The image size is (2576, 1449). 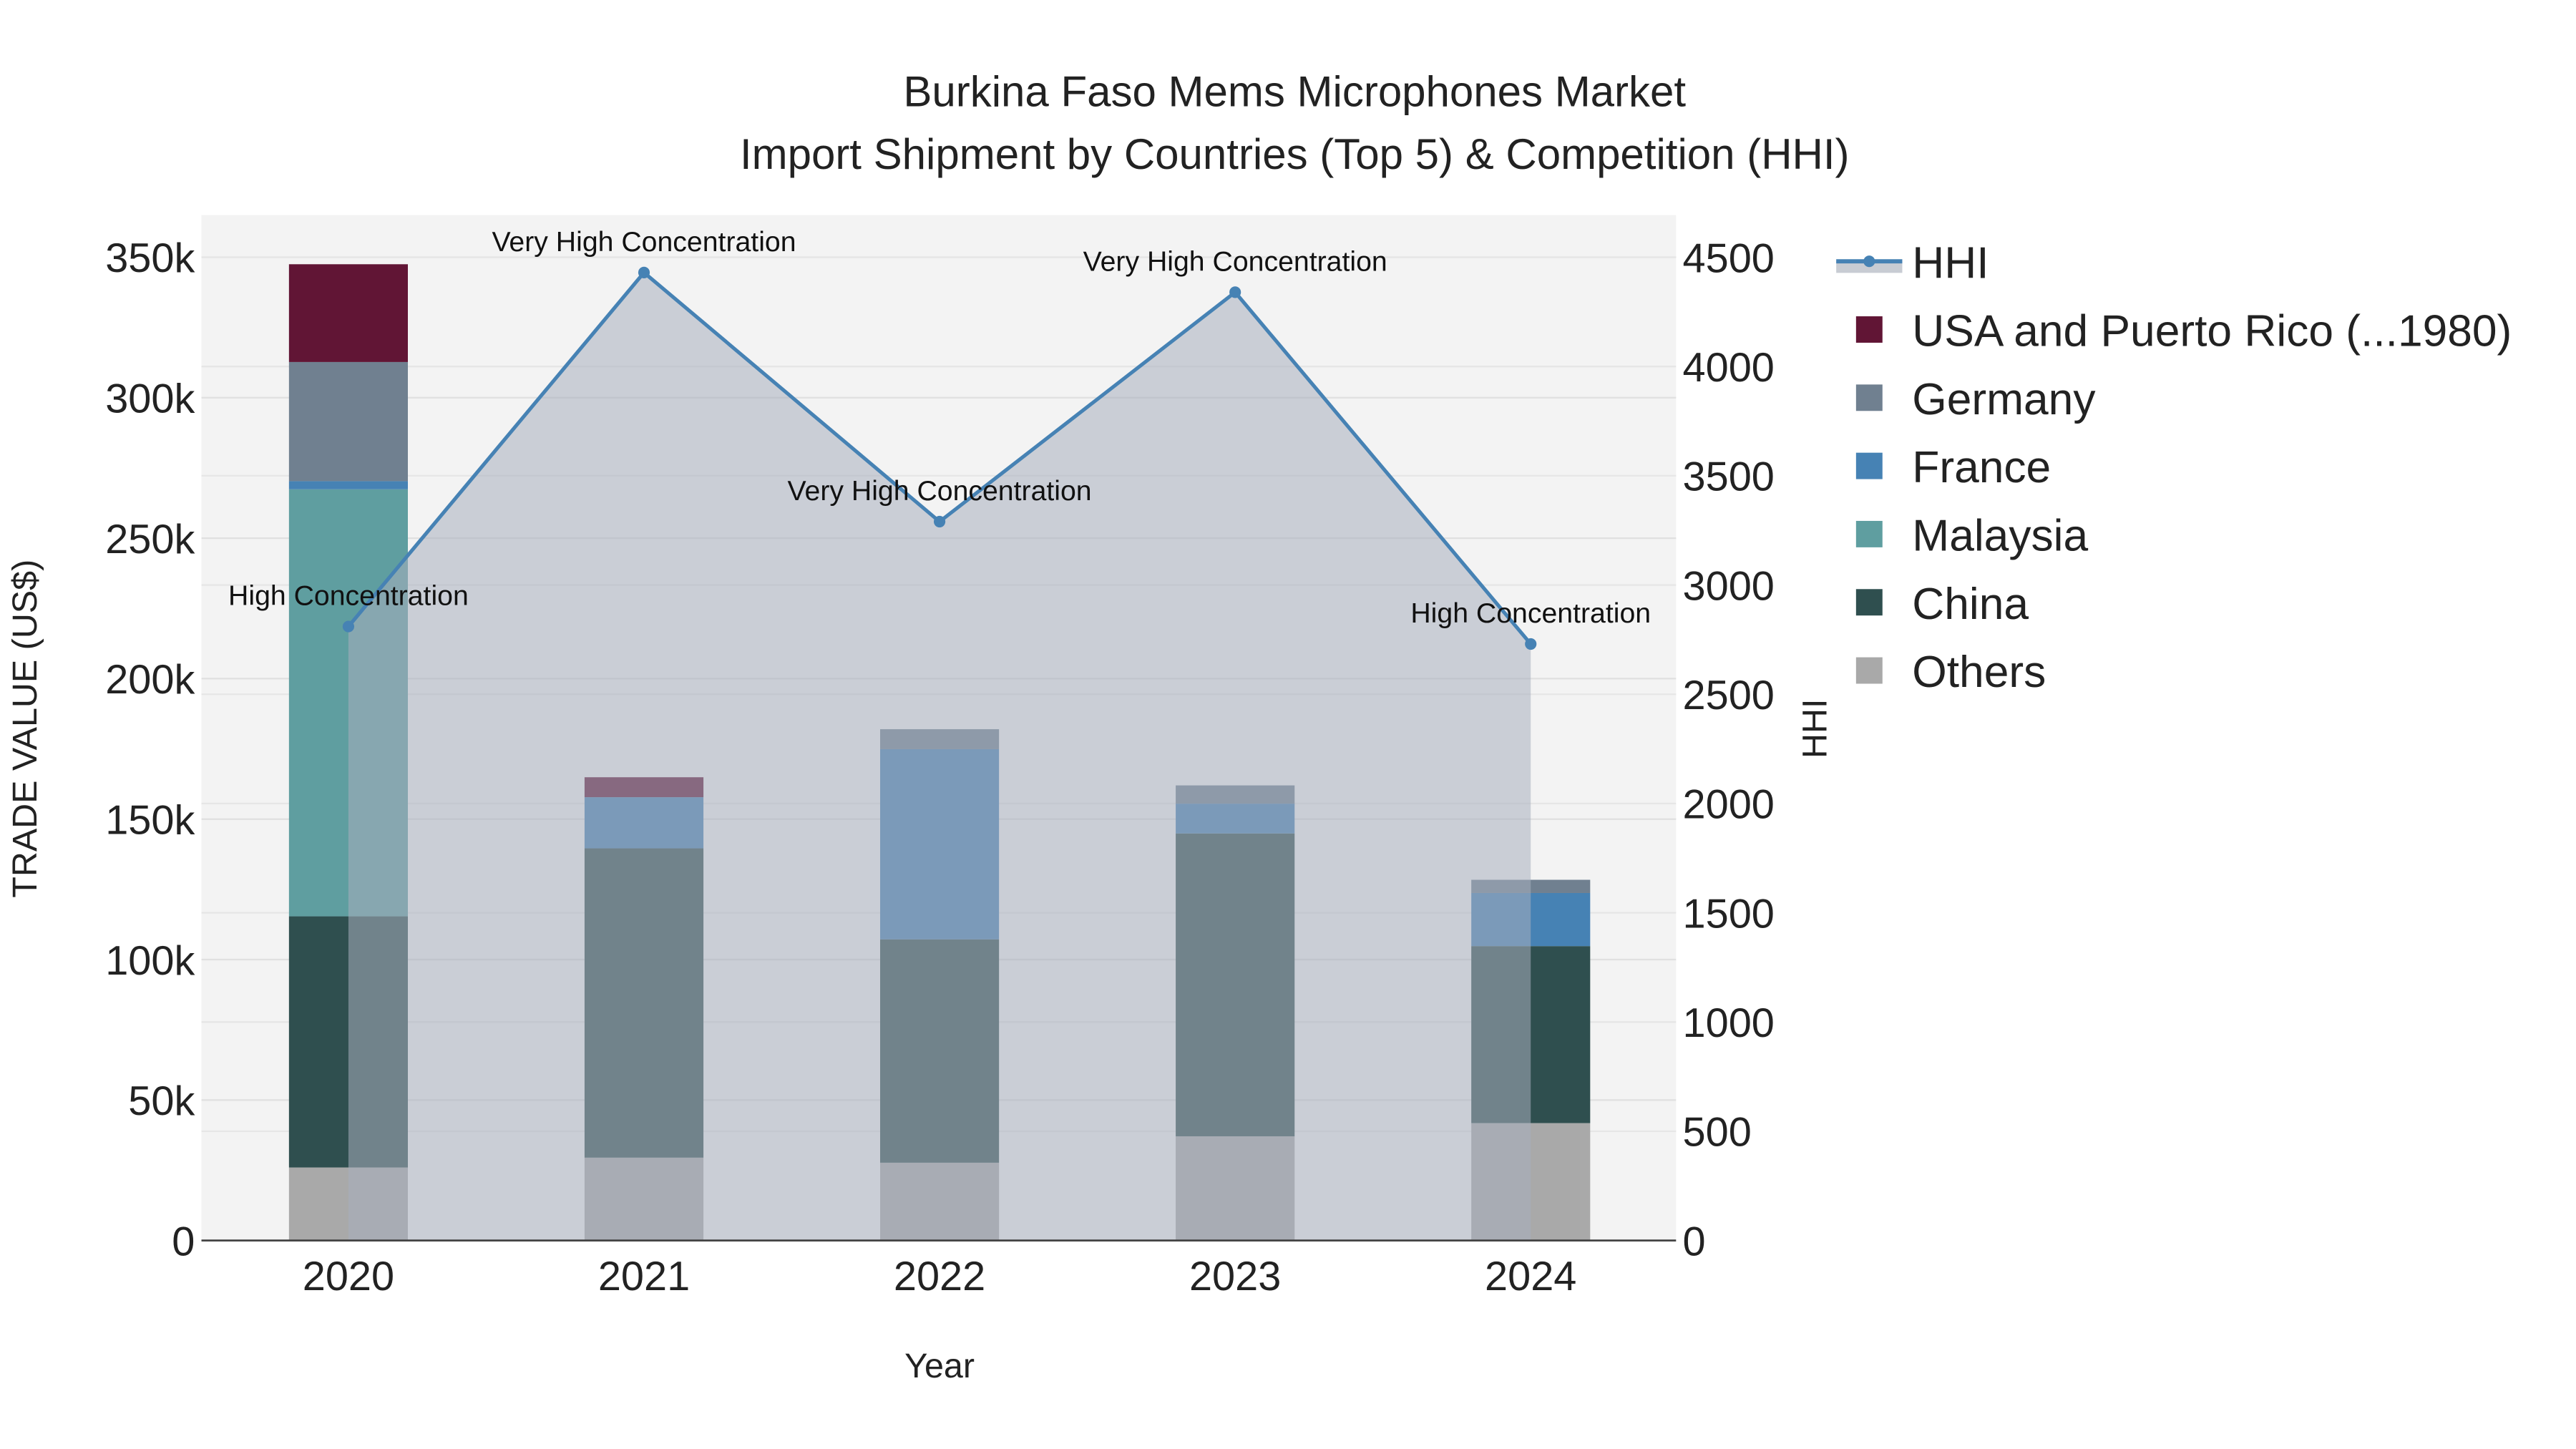 I want to click on legend-item-china: China, so click(x=1942, y=604).